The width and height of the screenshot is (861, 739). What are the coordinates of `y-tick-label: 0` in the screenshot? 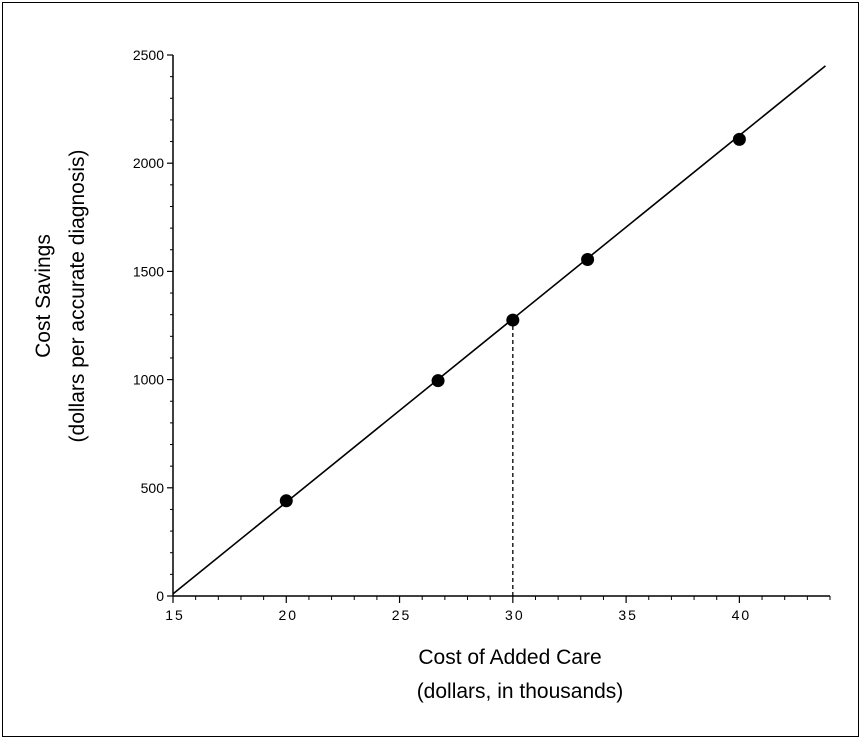 It's located at (160, 596).